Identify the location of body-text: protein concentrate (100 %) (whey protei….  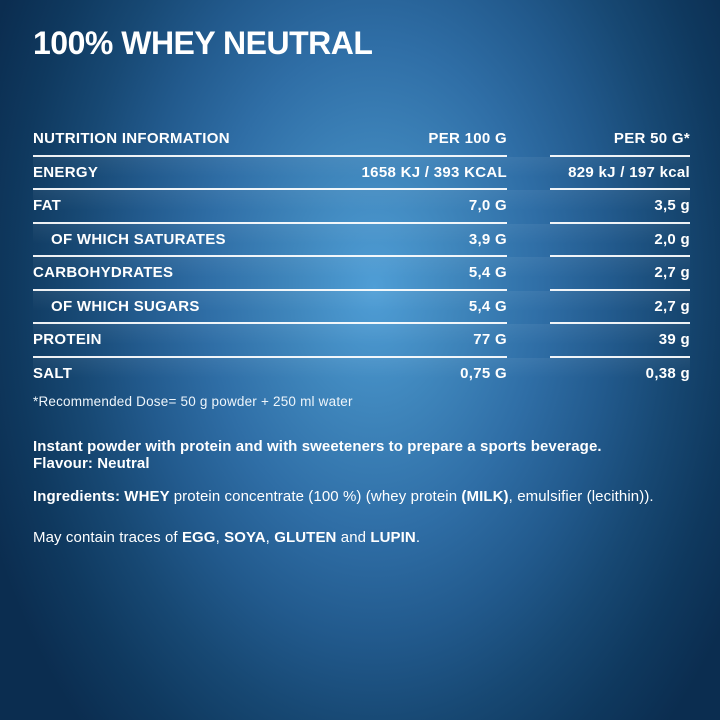
(317, 496).